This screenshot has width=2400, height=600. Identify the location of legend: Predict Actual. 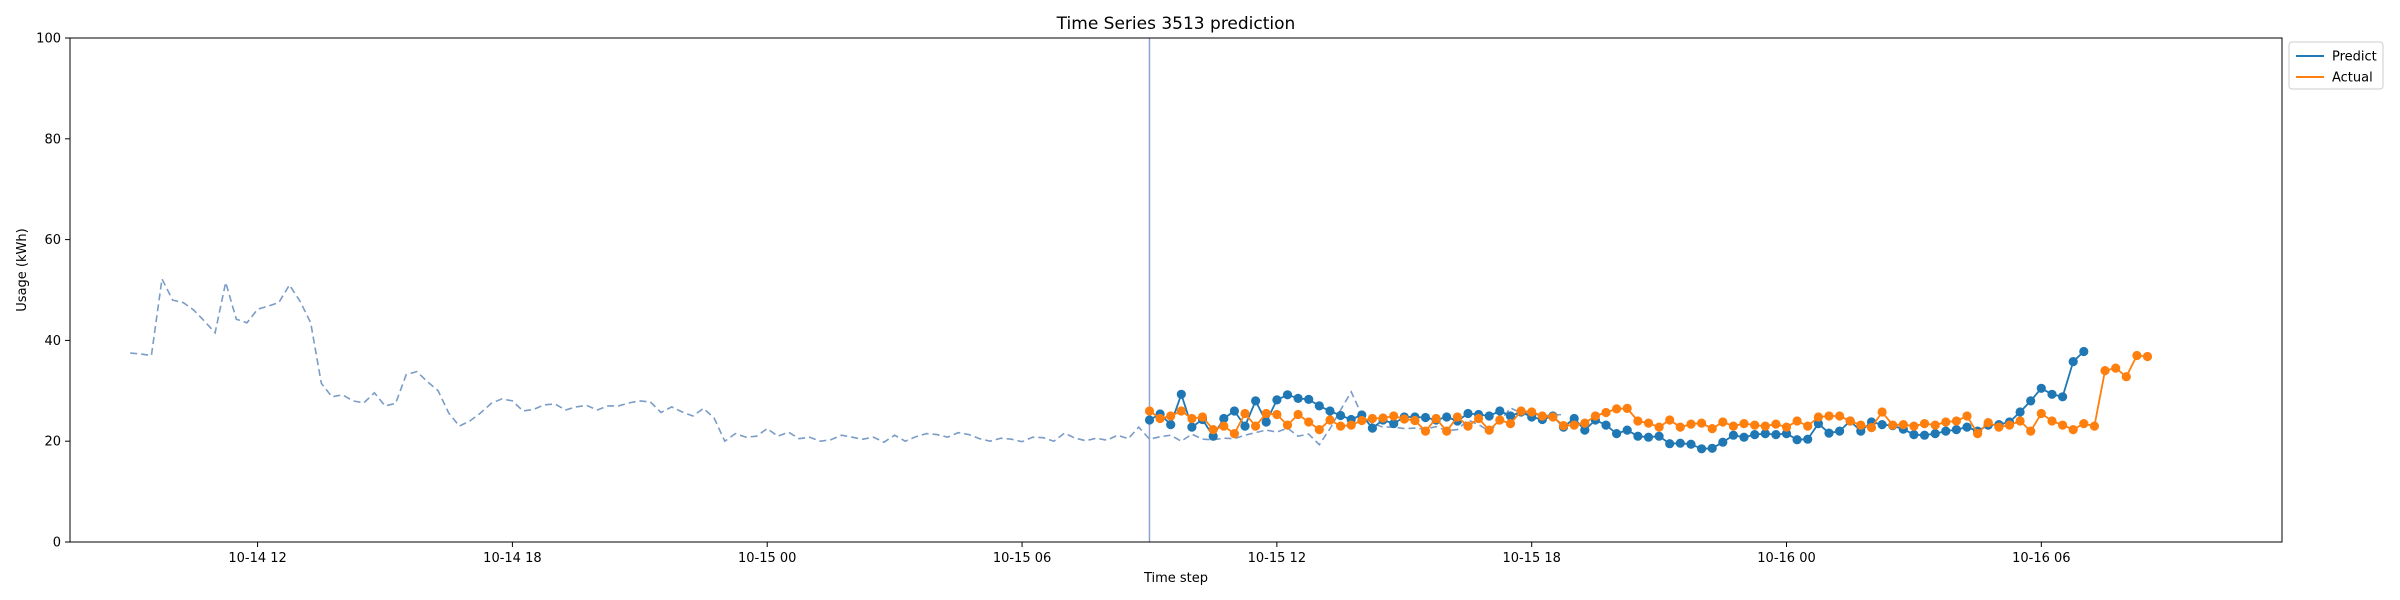
(2336, 65).